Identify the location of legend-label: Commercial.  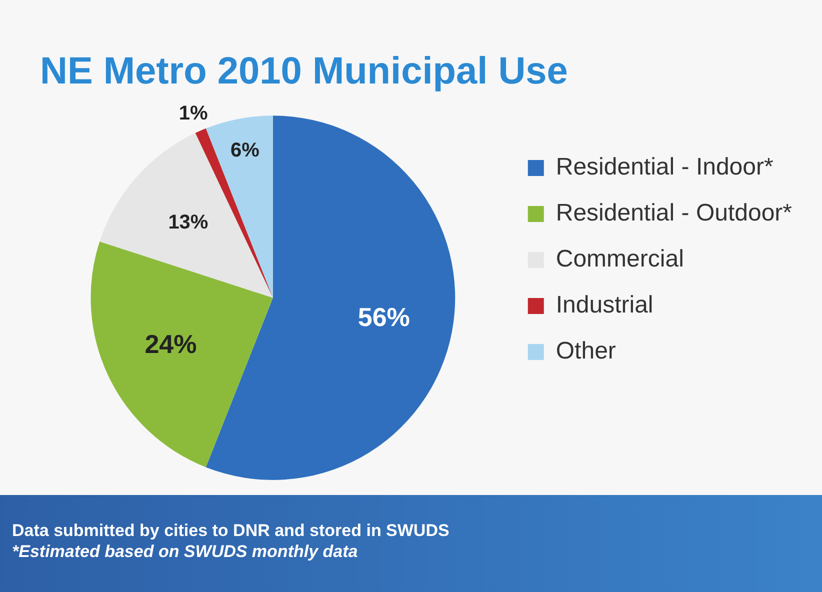
(620, 259).